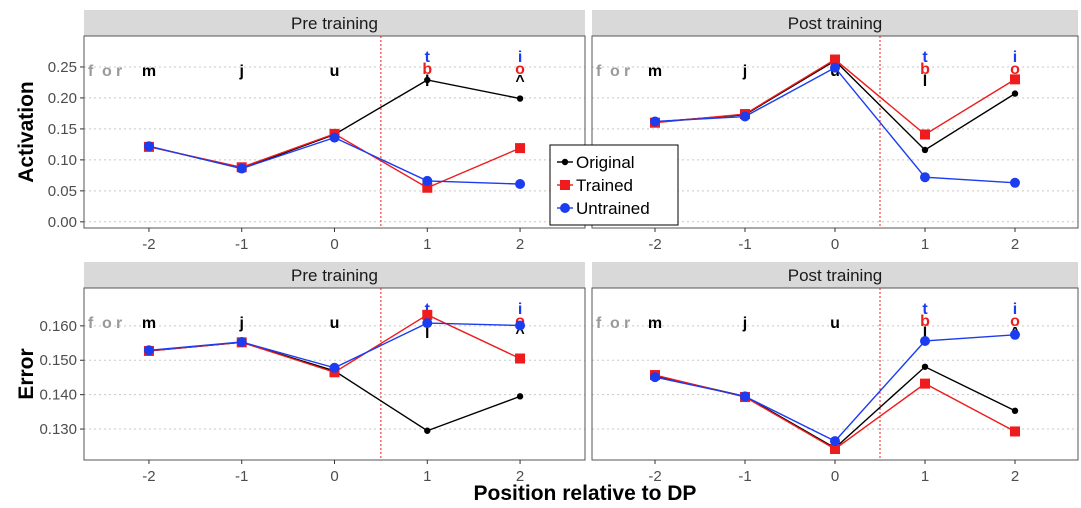 The image size is (1081, 508). Describe the element at coordinates (744, 323) in the screenshot. I see `position-letter: j` at that location.